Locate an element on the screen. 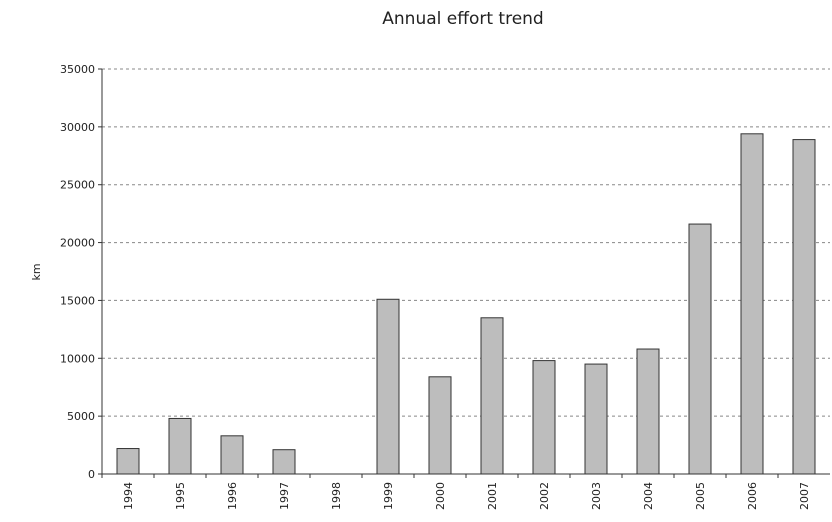  x-tick-label: 2006 is located at coordinates (752, 496).